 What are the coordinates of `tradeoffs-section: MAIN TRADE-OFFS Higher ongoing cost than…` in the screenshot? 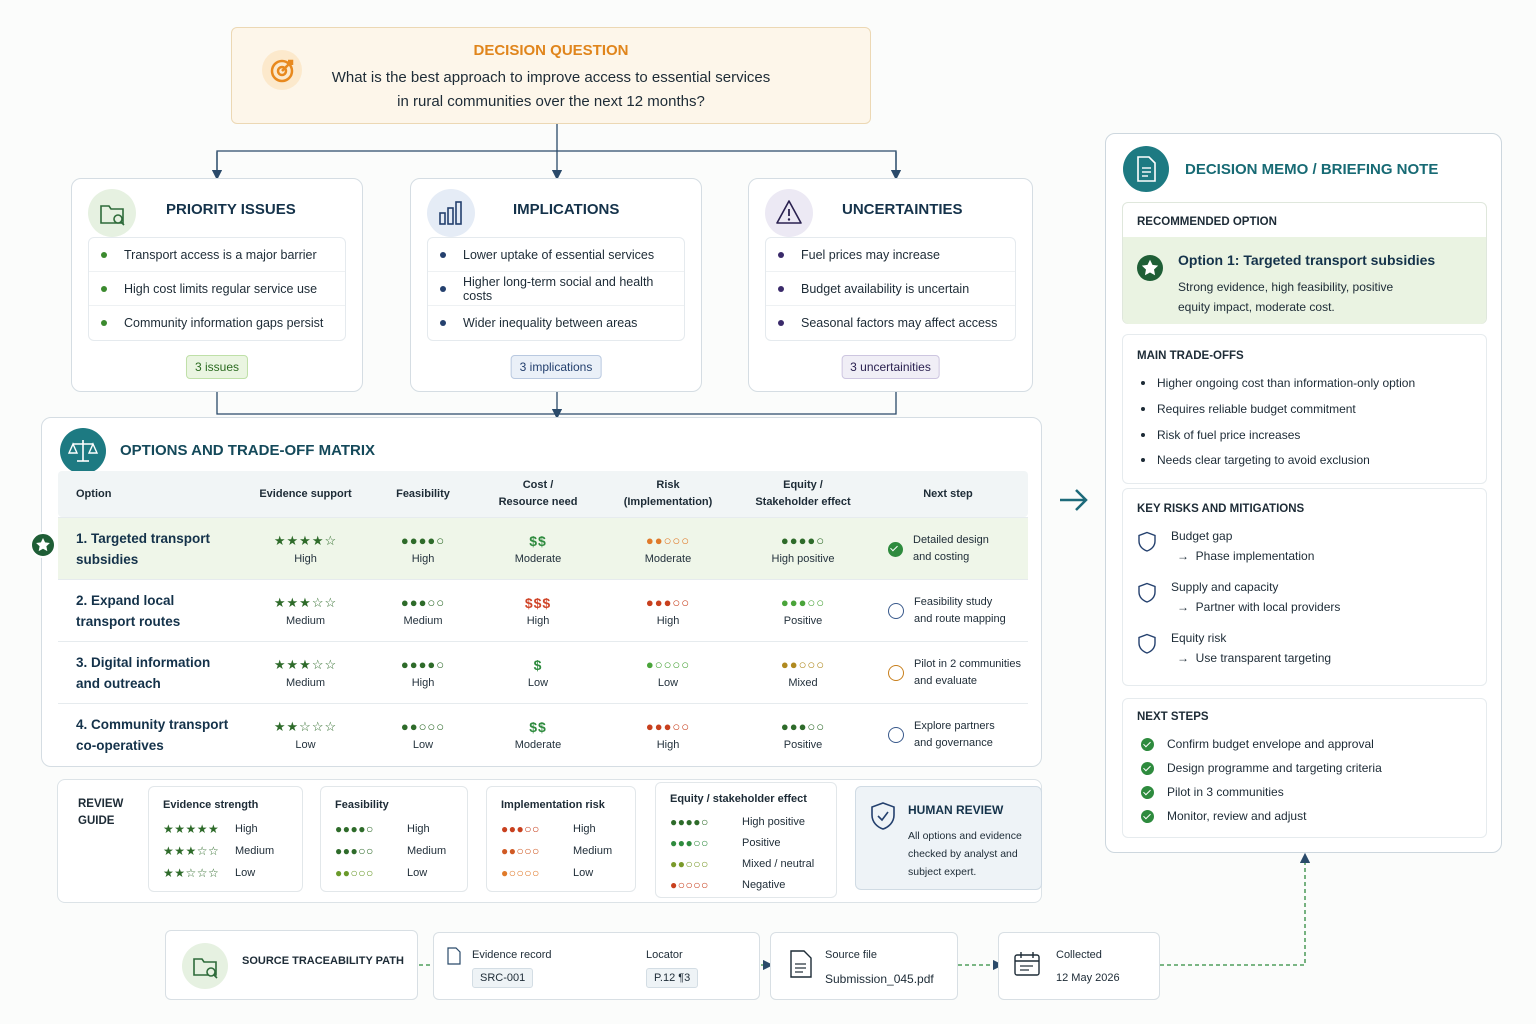 It's located at (1304, 409).